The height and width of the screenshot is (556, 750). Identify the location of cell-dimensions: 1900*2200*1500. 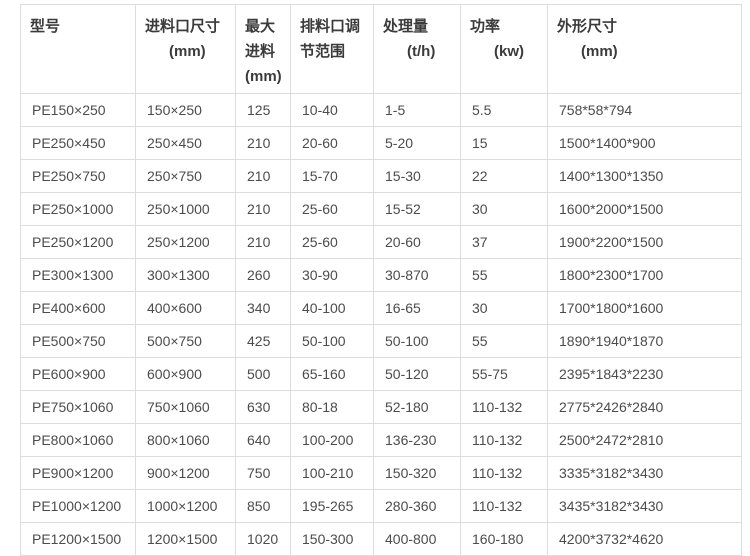
(644, 242).